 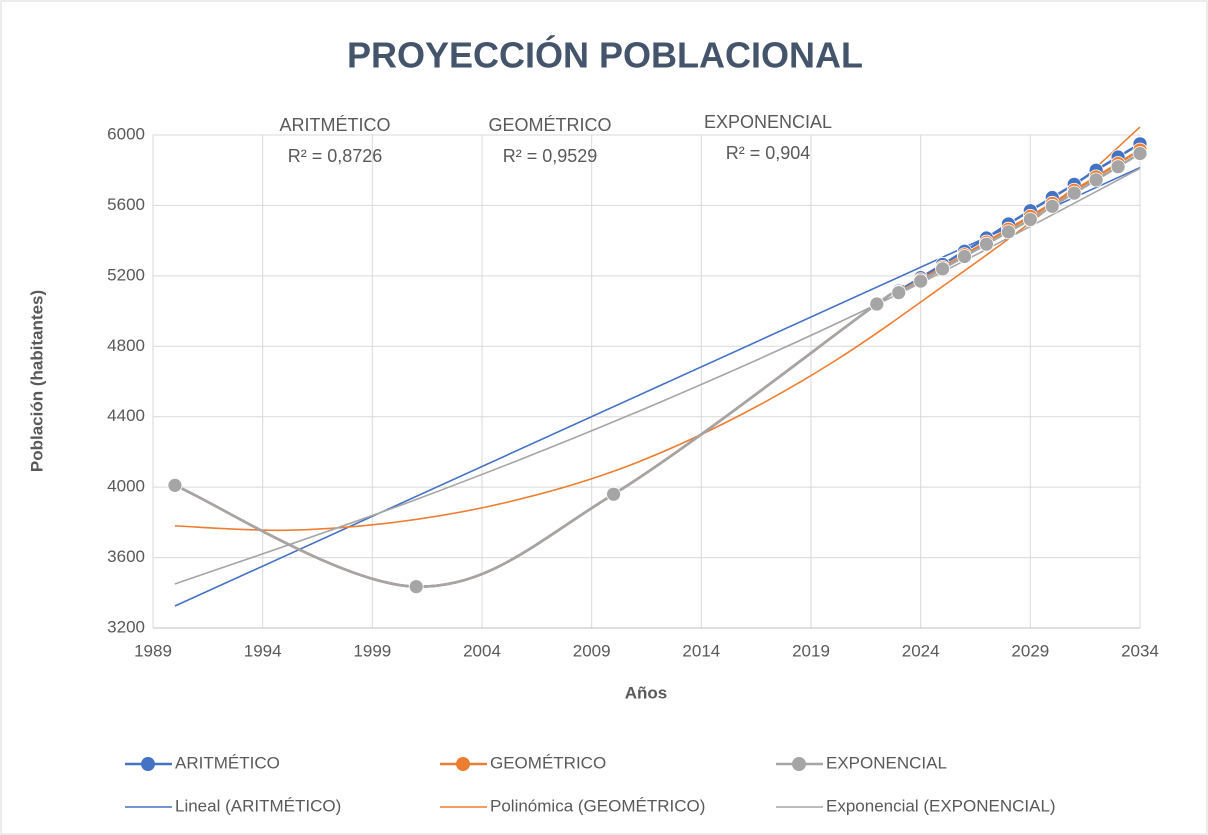 I want to click on x-tick-label: 2009, so click(x=592, y=650).